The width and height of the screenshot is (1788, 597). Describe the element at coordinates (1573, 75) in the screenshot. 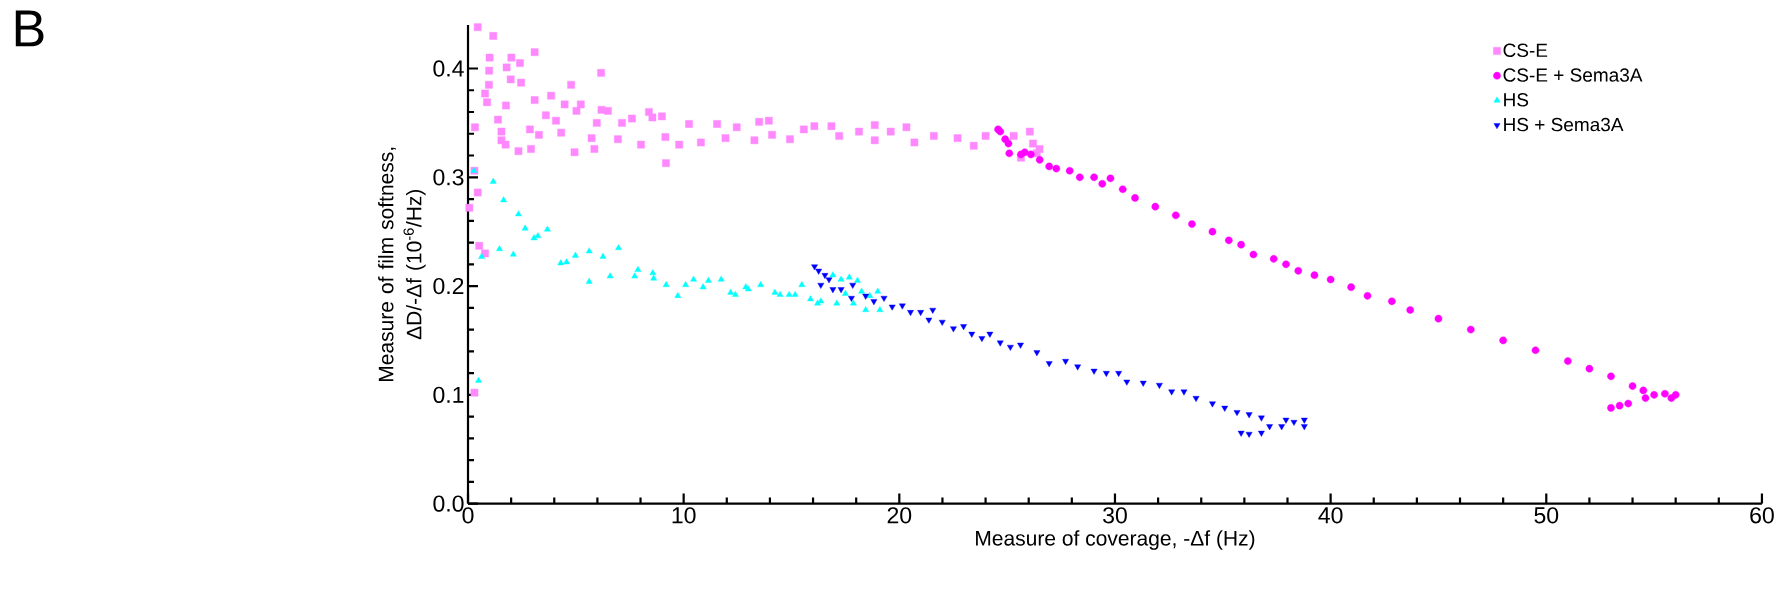

I see `legend-label: CS-E + Sema3A` at that location.